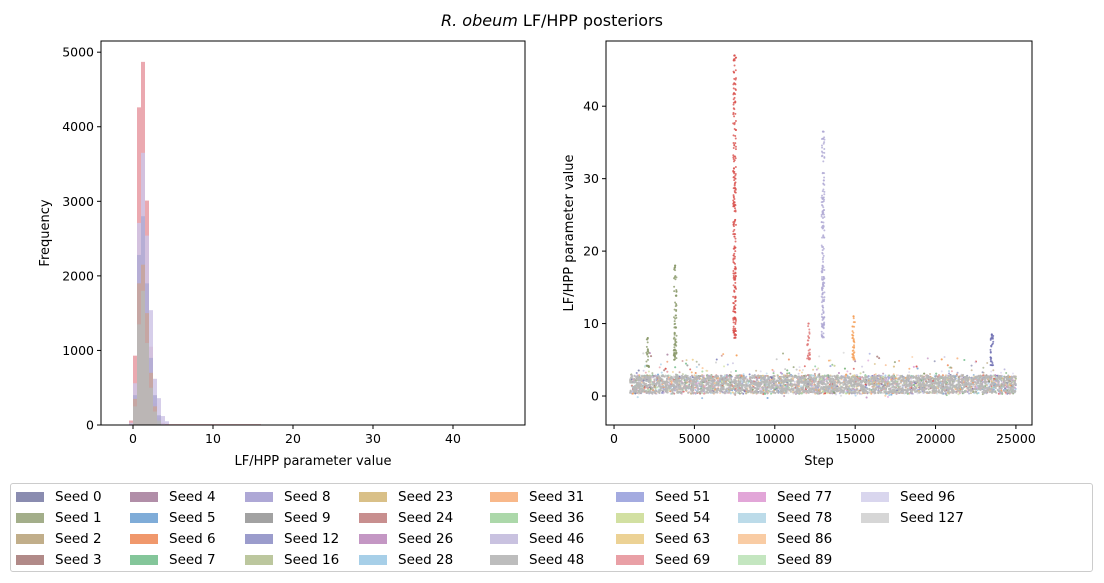 The width and height of the screenshot is (1104, 583). What do you see at coordinates (195, 243) in the screenshot?
I see `histogram-bars` at bounding box center [195, 243].